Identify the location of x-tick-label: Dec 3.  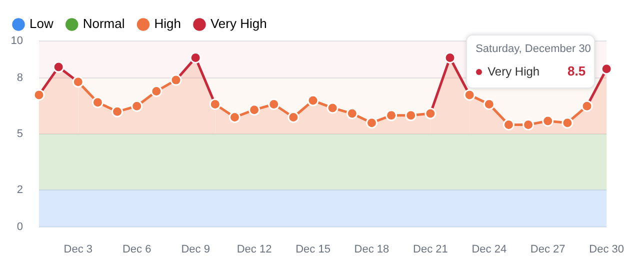
(78, 250).